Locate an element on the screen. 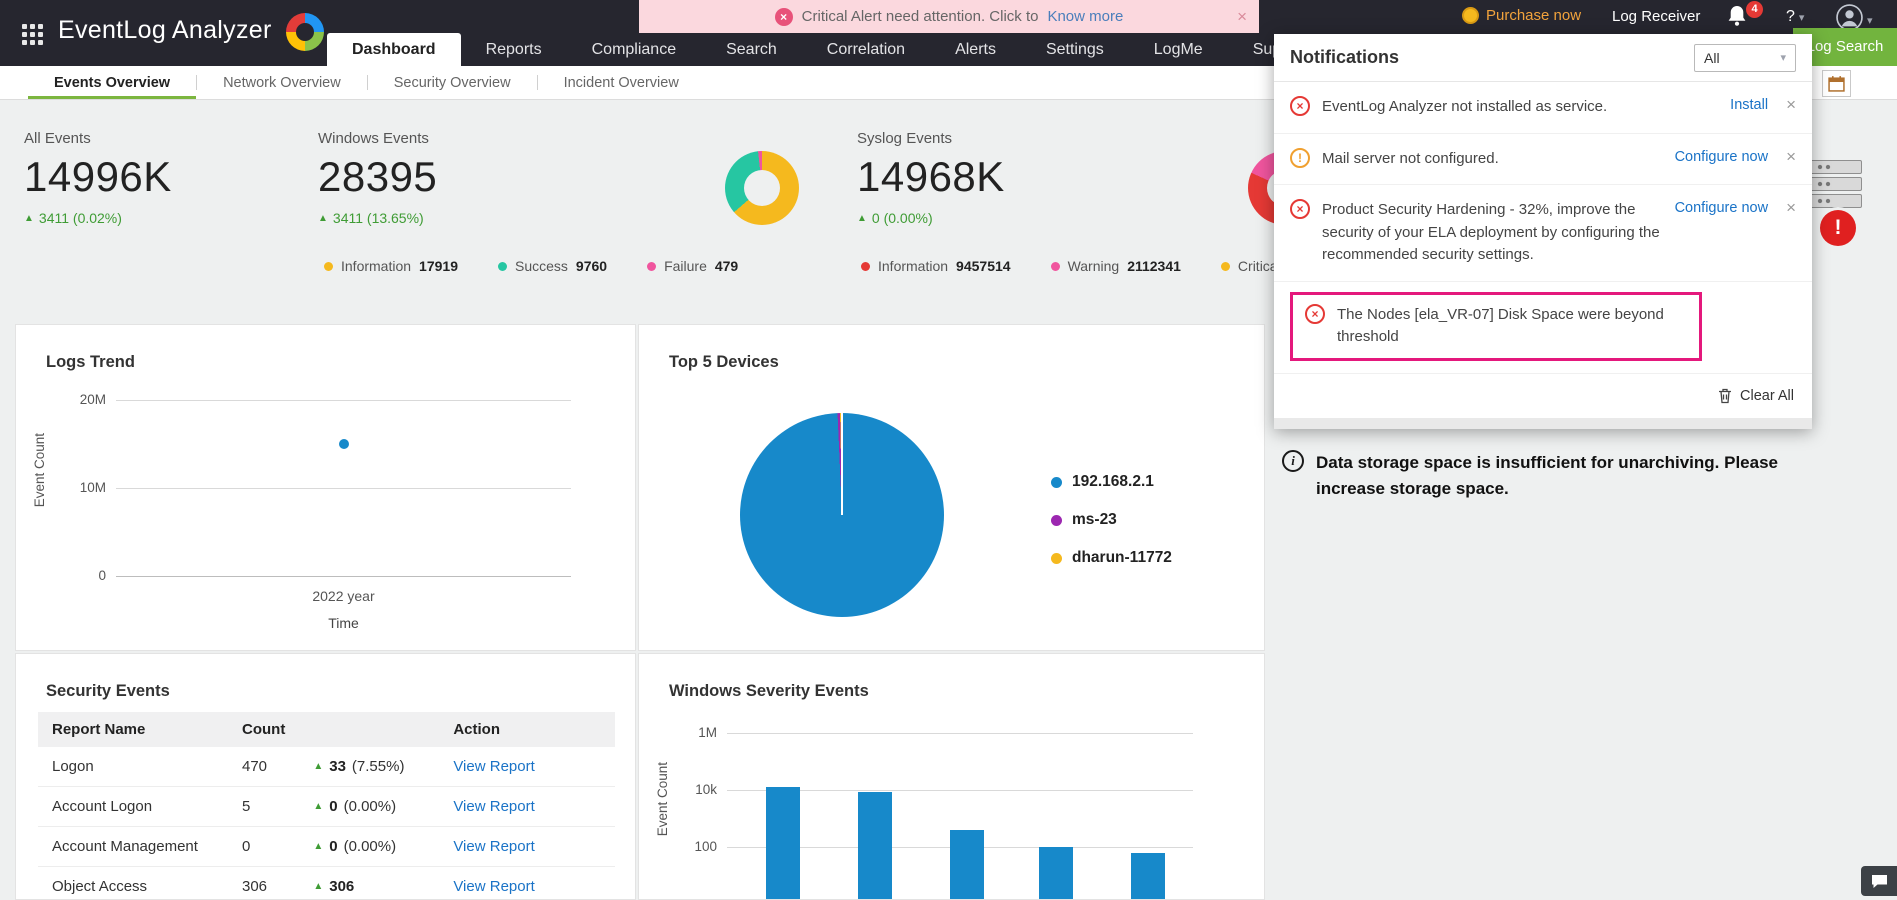 The height and width of the screenshot is (900, 1897). subnav-tab-network-overview: Network Overview is located at coordinates (282, 82).